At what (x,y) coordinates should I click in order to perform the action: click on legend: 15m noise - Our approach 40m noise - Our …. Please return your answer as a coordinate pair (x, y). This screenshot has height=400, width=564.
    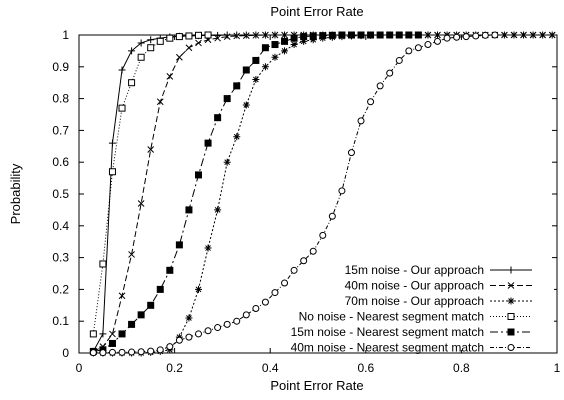
    Looking at the image, I should click on (411, 309).